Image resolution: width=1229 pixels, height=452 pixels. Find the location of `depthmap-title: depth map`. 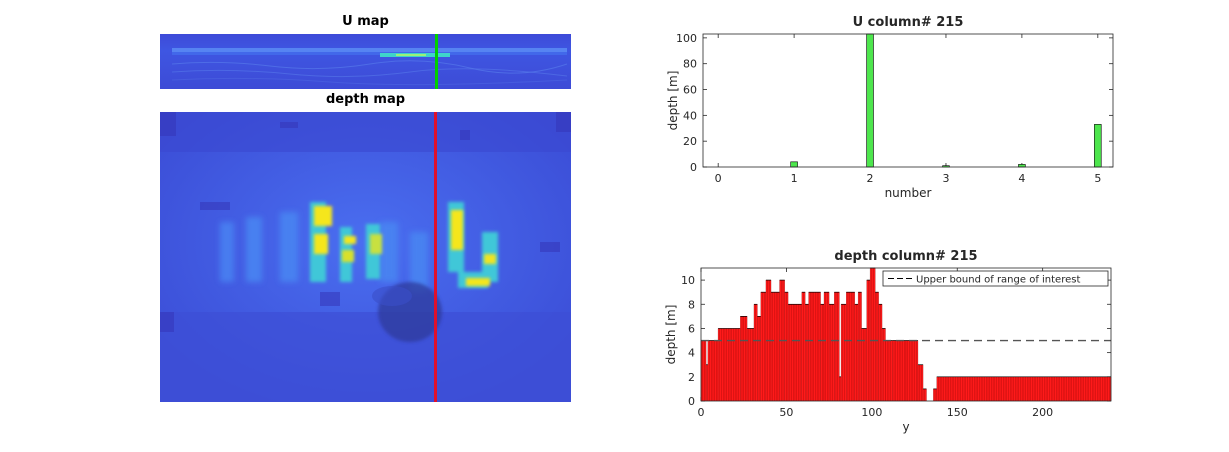

depthmap-title: depth map is located at coordinates (365, 99).